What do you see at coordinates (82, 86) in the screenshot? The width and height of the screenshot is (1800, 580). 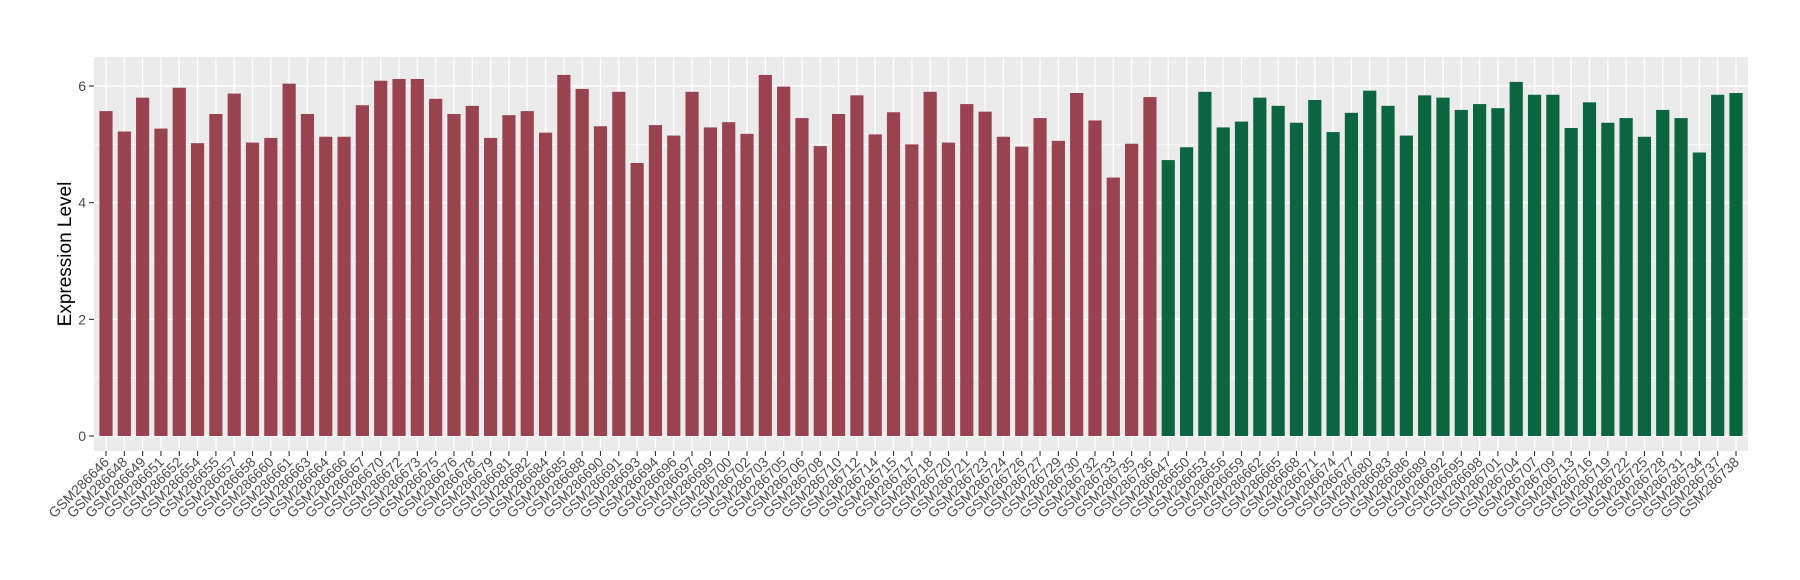 I see `y-tick-label: 6` at bounding box center [82, 86].